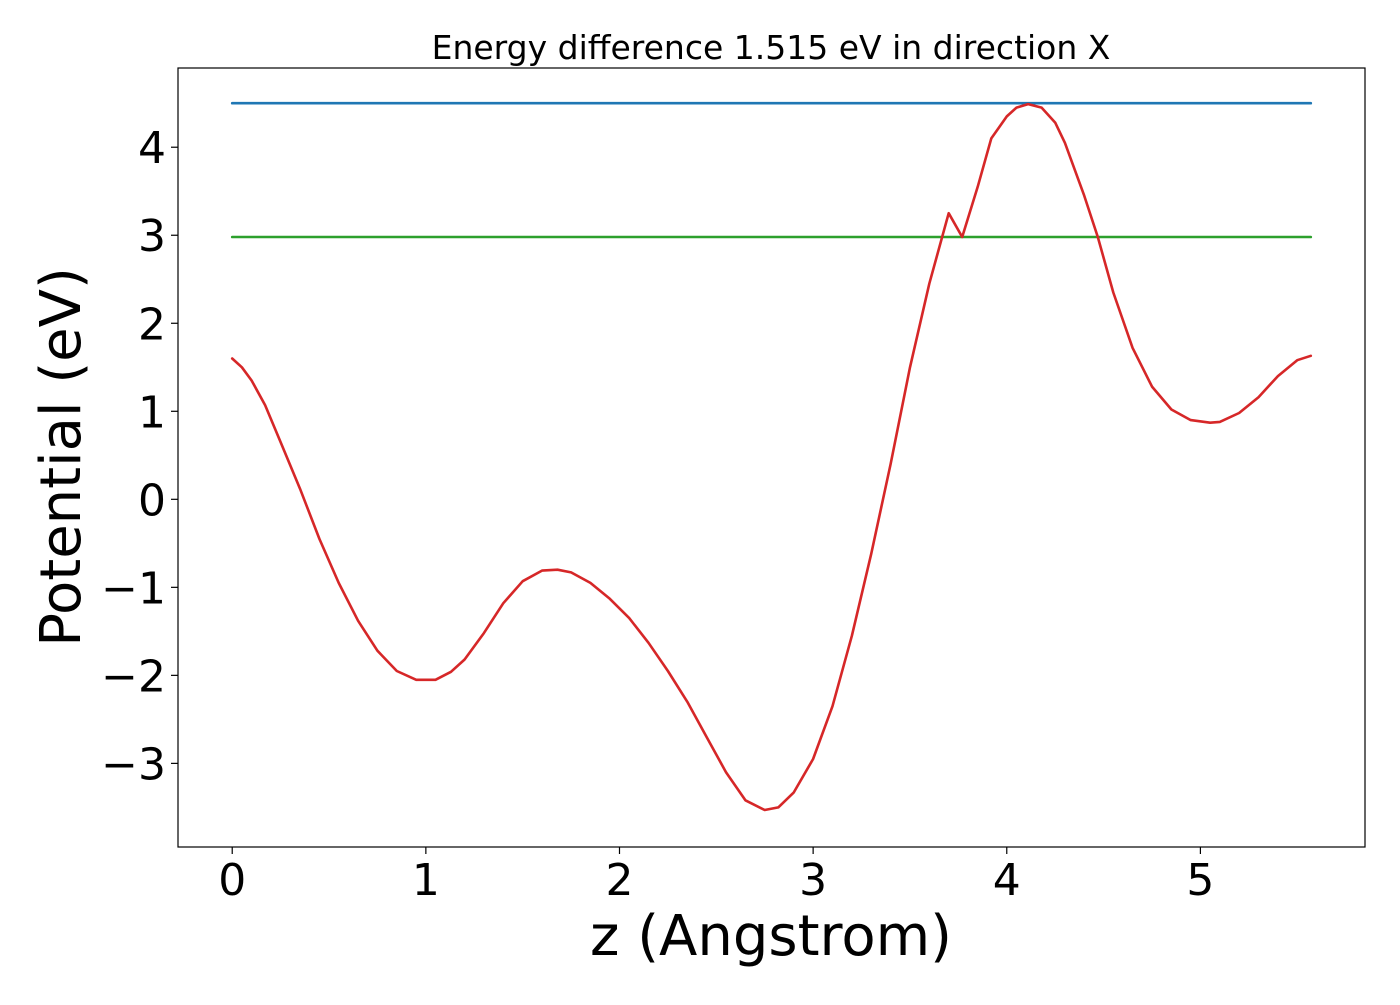  Describe the element at coordinates (1200, 880) in the screenshot. I see `x-tick-label: 5` at that location.